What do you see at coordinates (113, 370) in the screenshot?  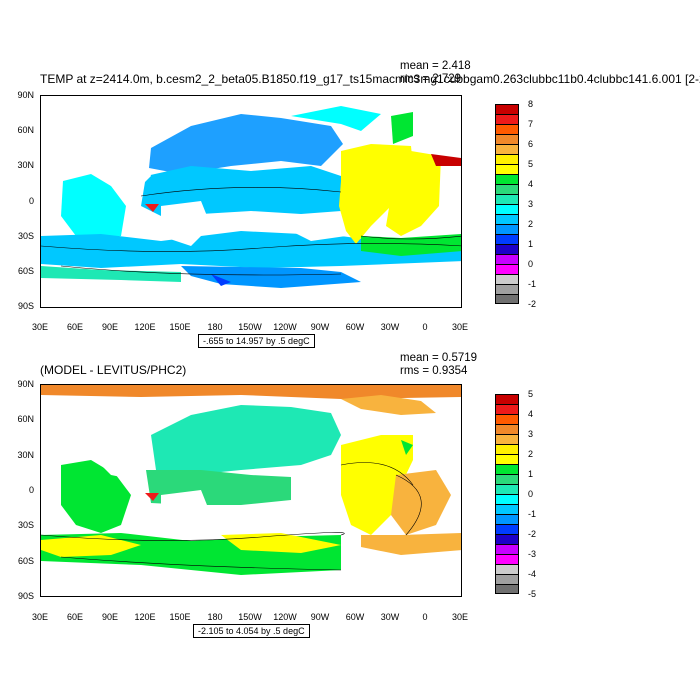 I see `map-title: (MODEL - LEVITUS/PHC2)` at bounding box center [113, 370].